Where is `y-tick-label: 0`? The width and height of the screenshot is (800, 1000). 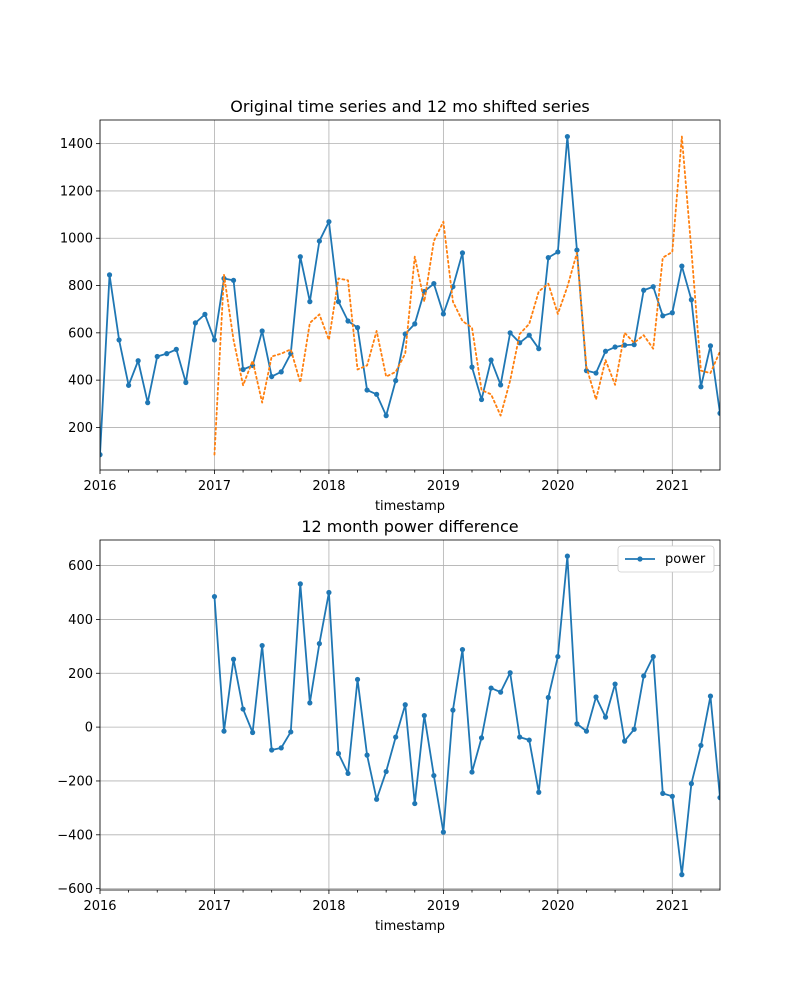
y-tick-label: 0 is located at coordinates (89, 728).